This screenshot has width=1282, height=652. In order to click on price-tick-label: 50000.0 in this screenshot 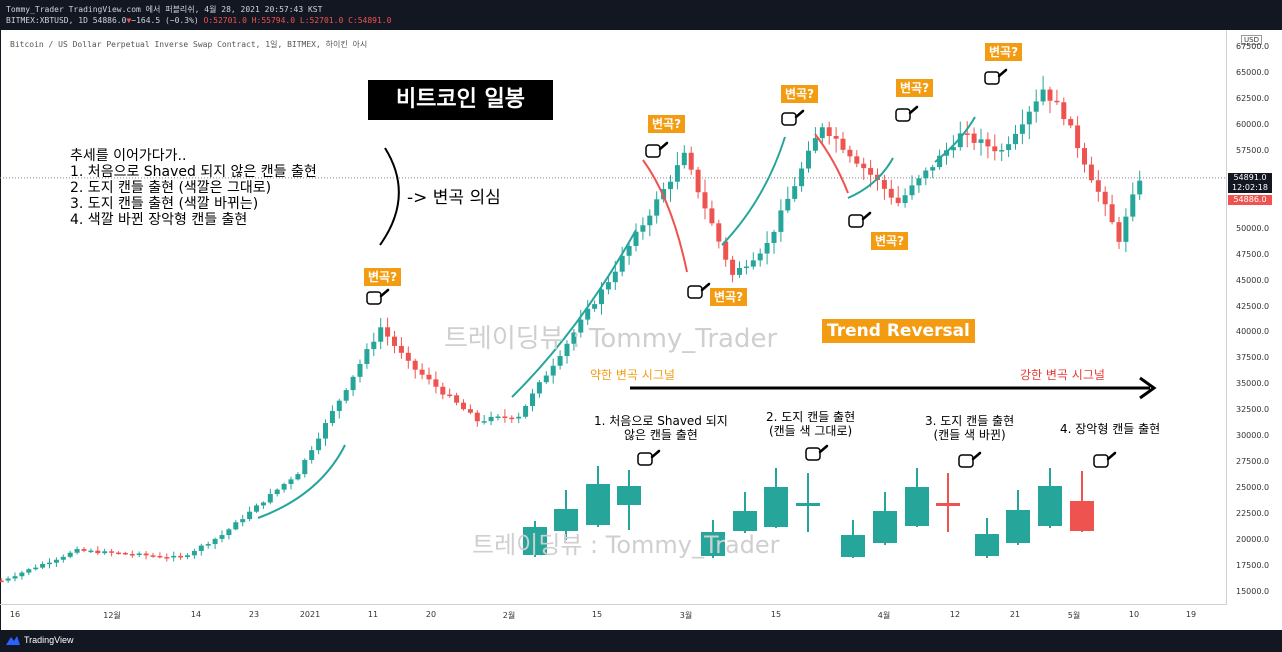, I will do `click(1253, 228)`.